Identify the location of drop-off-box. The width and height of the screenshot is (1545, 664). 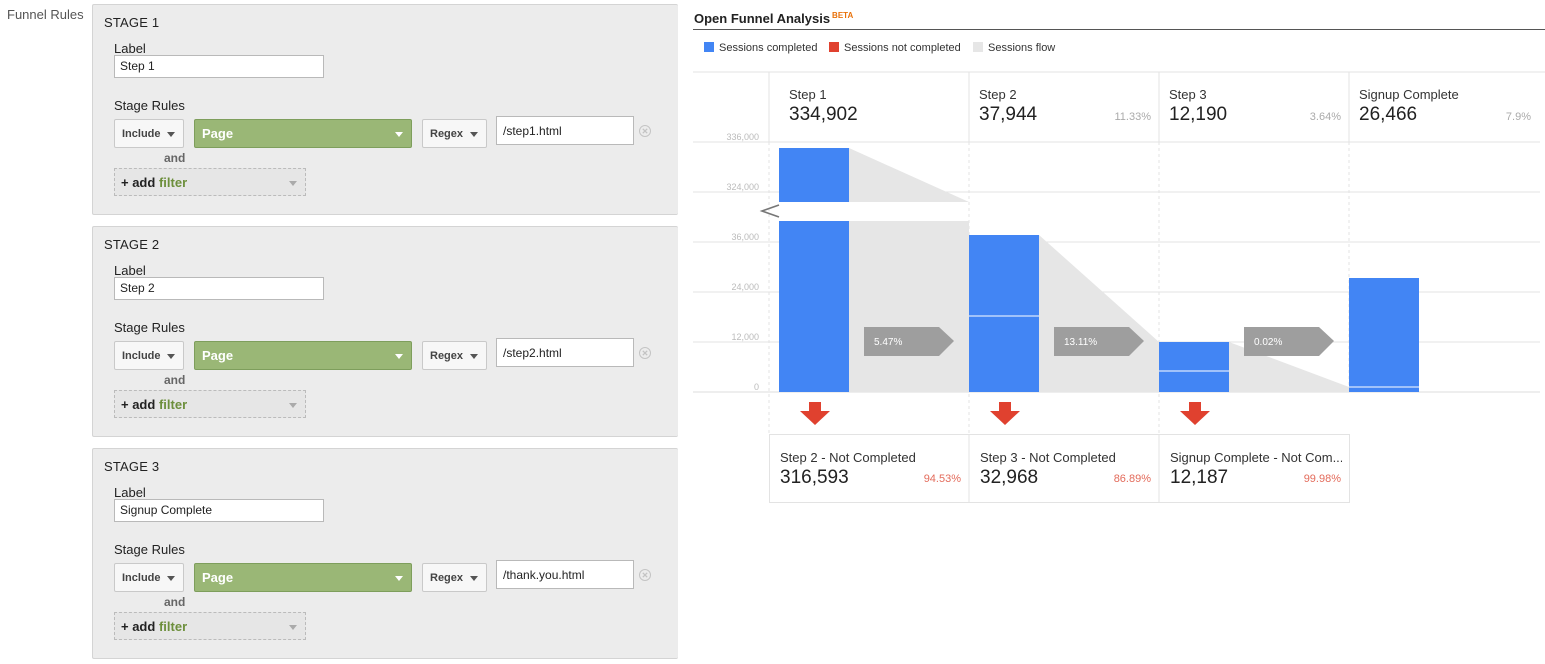
(1059, 468).